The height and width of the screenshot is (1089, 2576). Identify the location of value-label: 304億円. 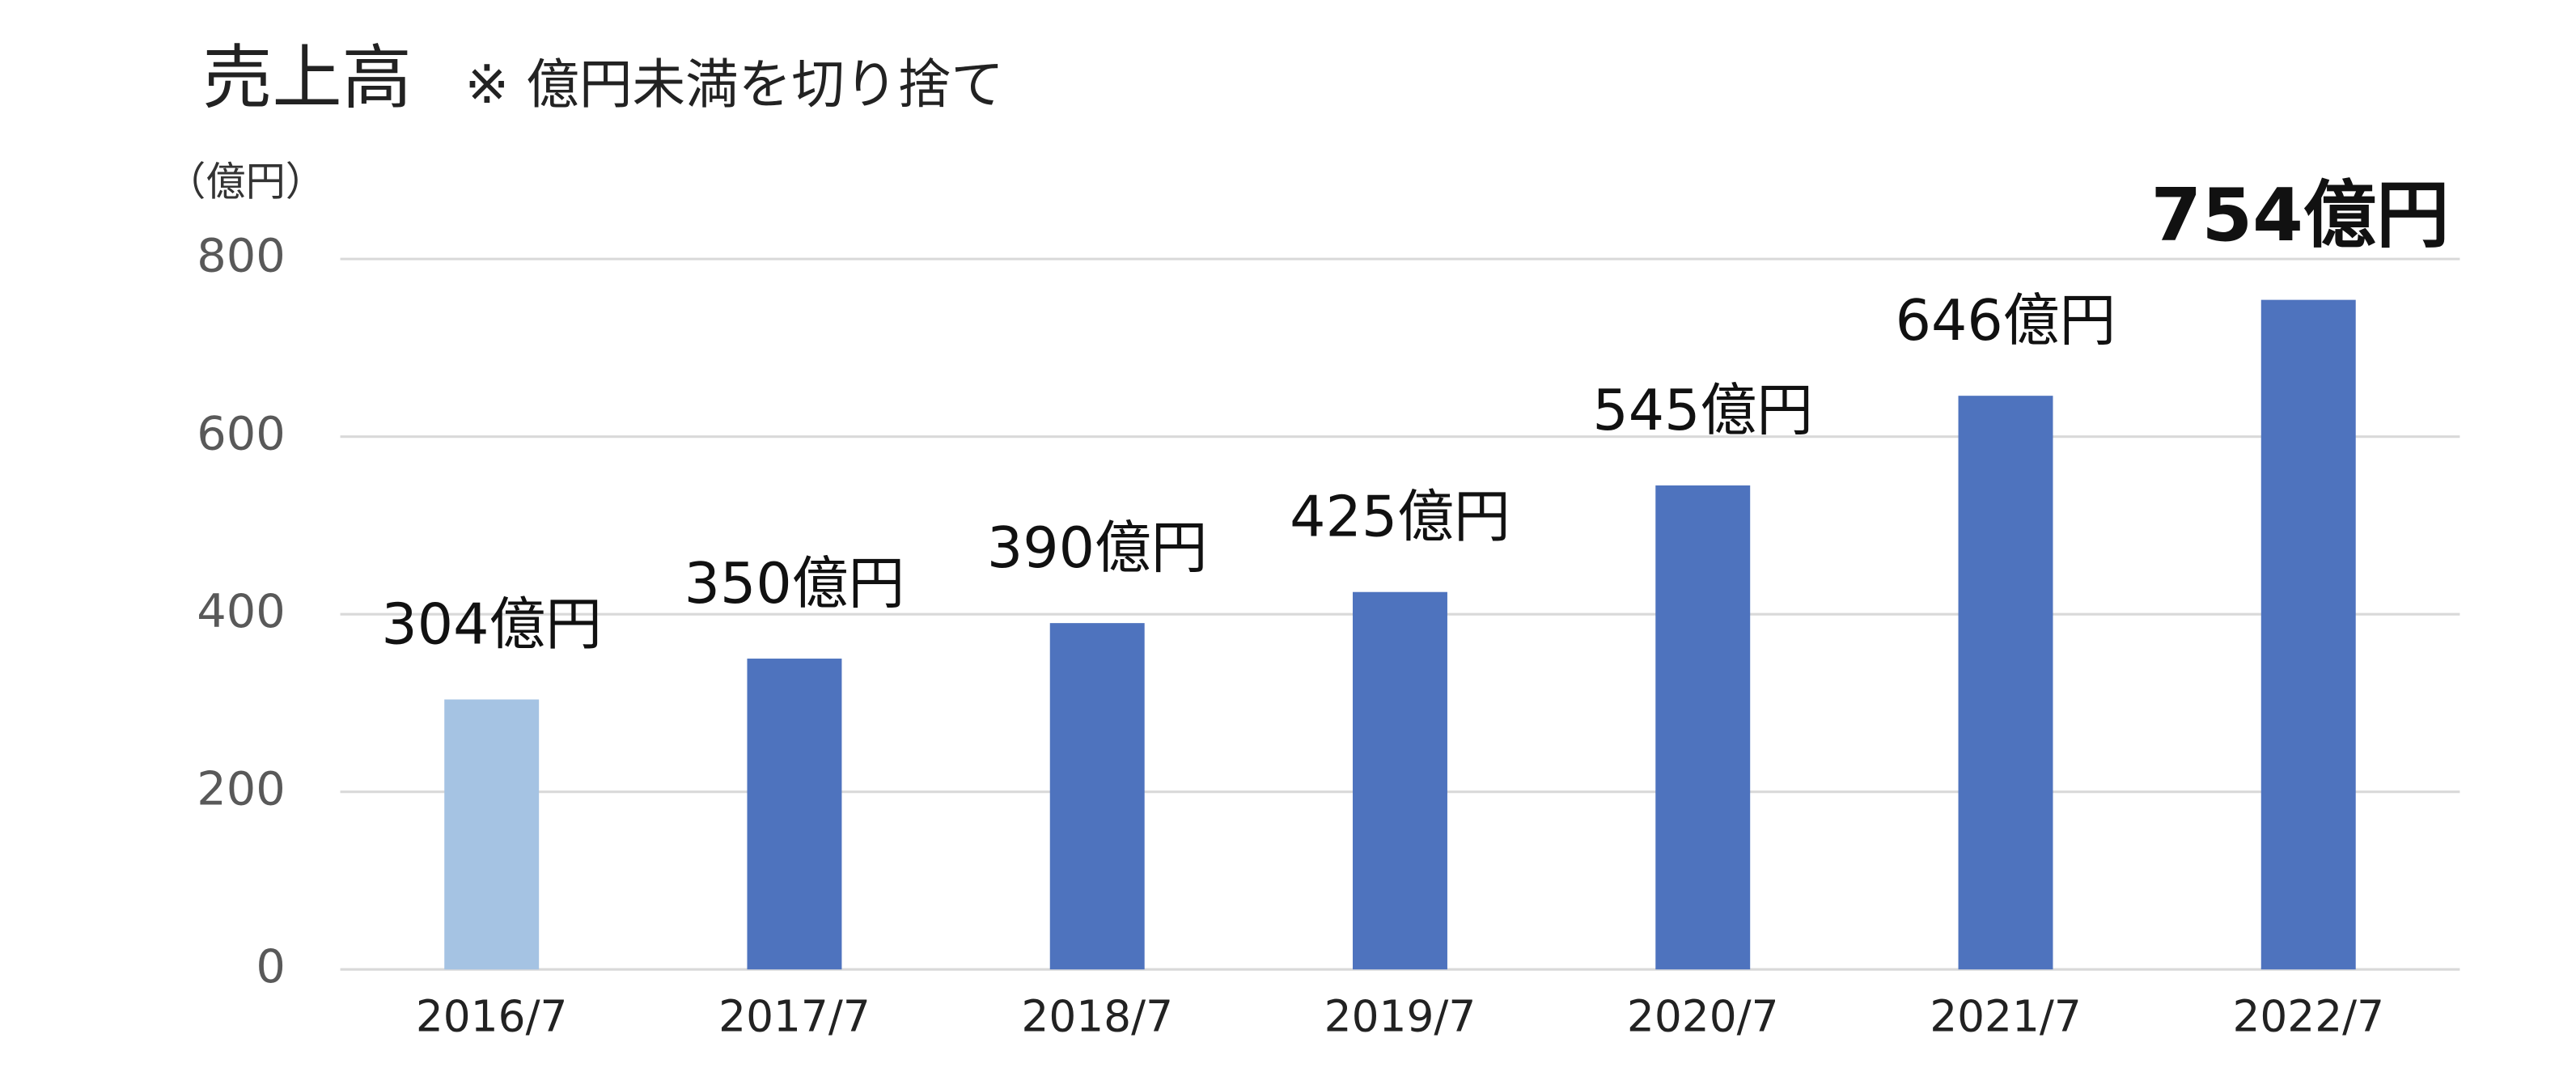
(491, 624).